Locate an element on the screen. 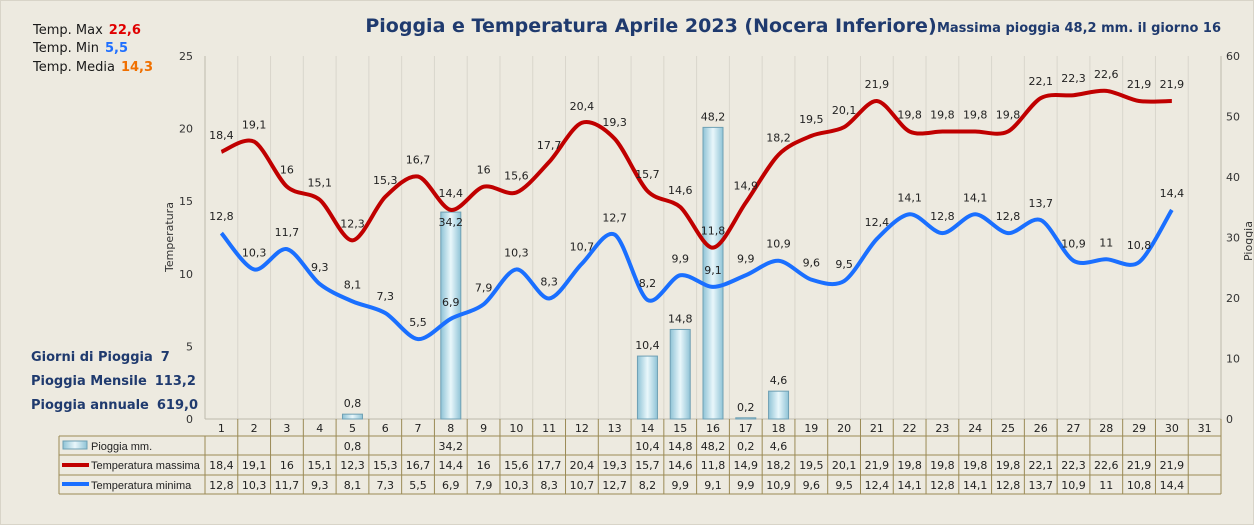  table-cell: 11,7 is located at coordinates (287, 485).